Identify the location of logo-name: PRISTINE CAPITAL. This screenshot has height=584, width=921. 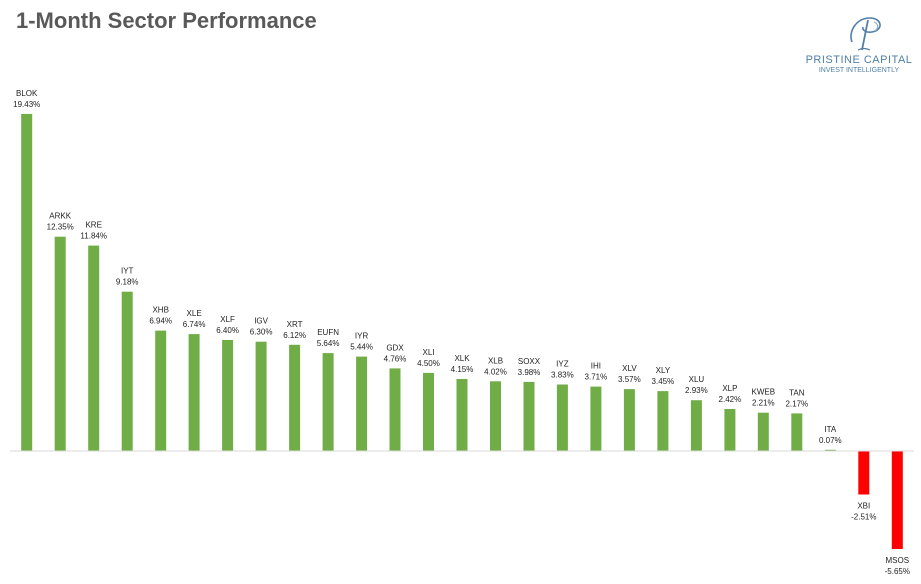
(859, 60).